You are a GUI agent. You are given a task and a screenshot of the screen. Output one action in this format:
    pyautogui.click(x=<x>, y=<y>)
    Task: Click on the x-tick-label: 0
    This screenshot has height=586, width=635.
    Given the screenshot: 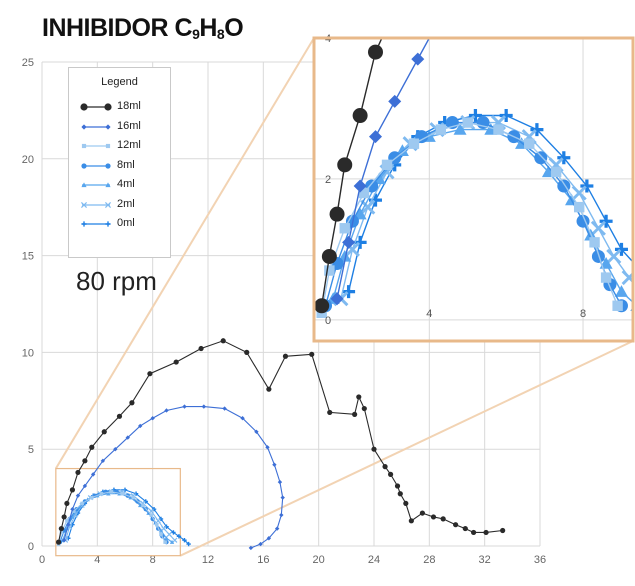 What is the action you would take?
    pyautogui.click(x=42, y=560)
    